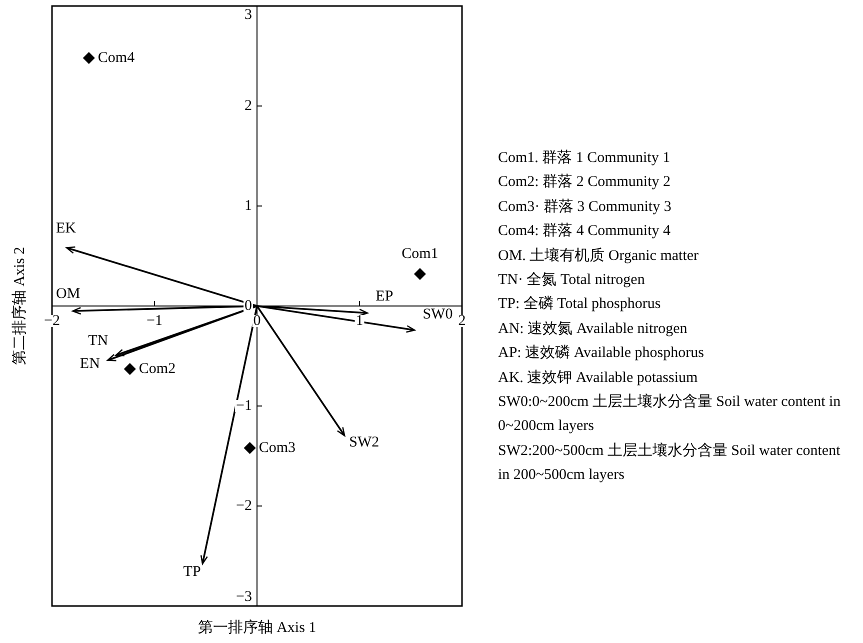 This screenshot has height=643, width=863. What do you see at coordinates (601, 354) in the screenshot?
I see `text: AP: 速效磷 Available phosphorus` at bounding box center [601, 354].